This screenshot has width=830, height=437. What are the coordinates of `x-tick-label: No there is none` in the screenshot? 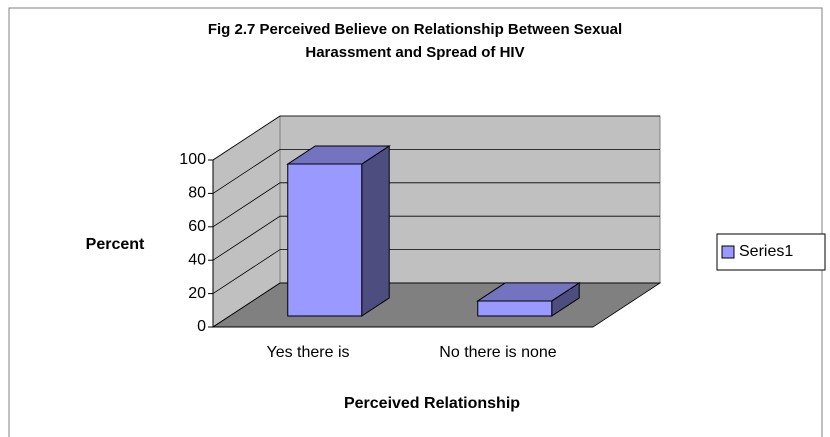 It's located at (498, 352).